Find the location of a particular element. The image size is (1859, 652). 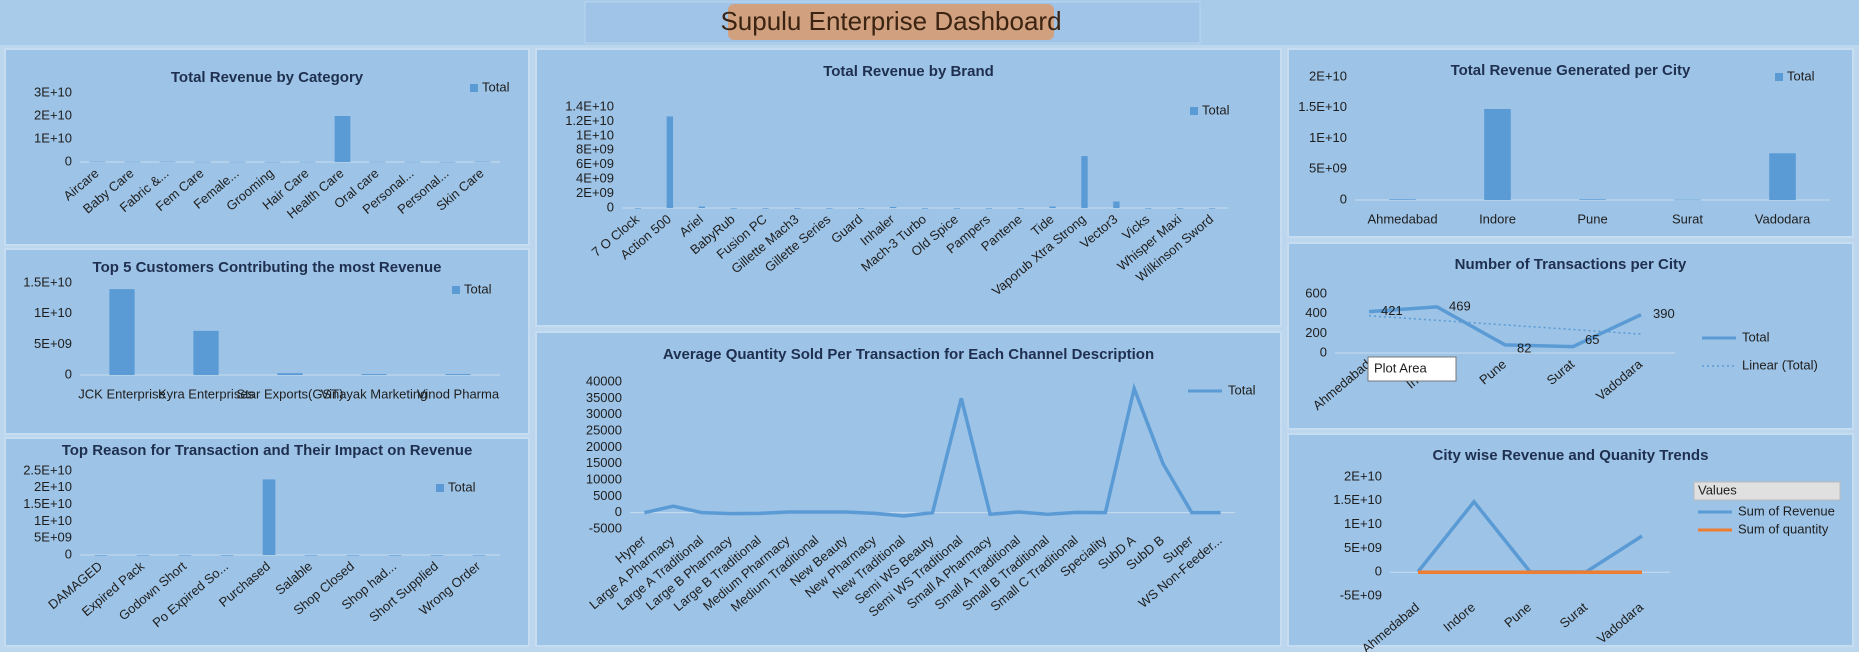

y-tick-label: 5E+09 is located at coordinates (1328, 168).